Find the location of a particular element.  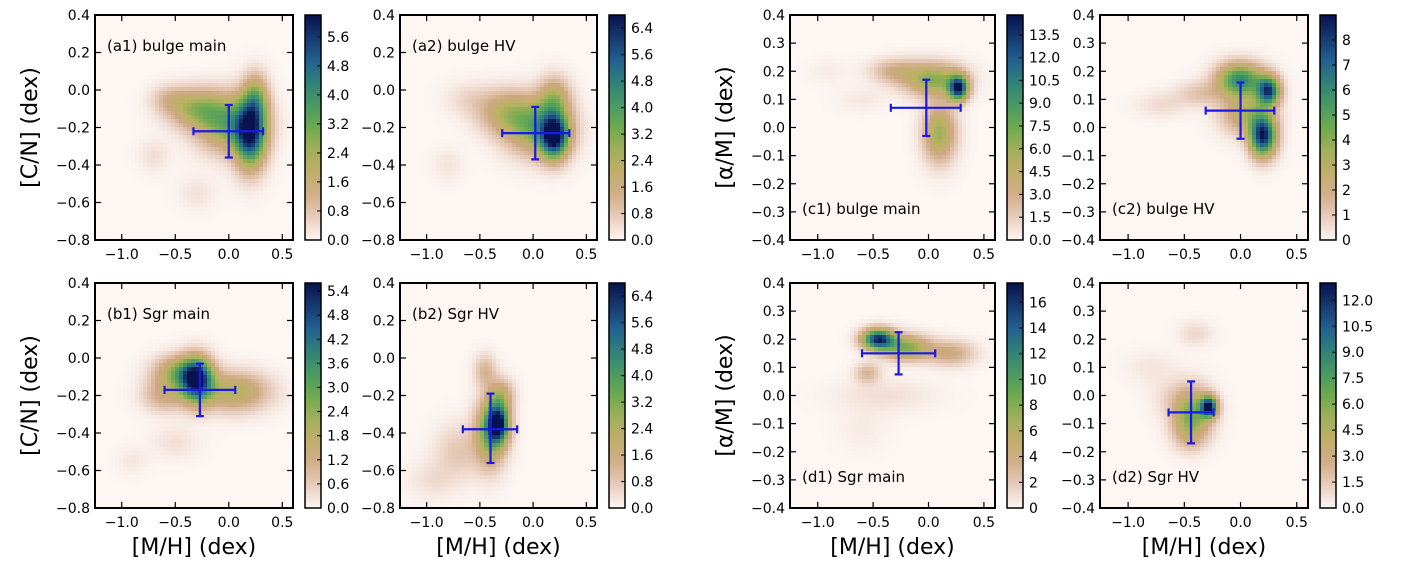

panel-annotation: (d2) Sgr HV is located at coordinates (1156, 477).